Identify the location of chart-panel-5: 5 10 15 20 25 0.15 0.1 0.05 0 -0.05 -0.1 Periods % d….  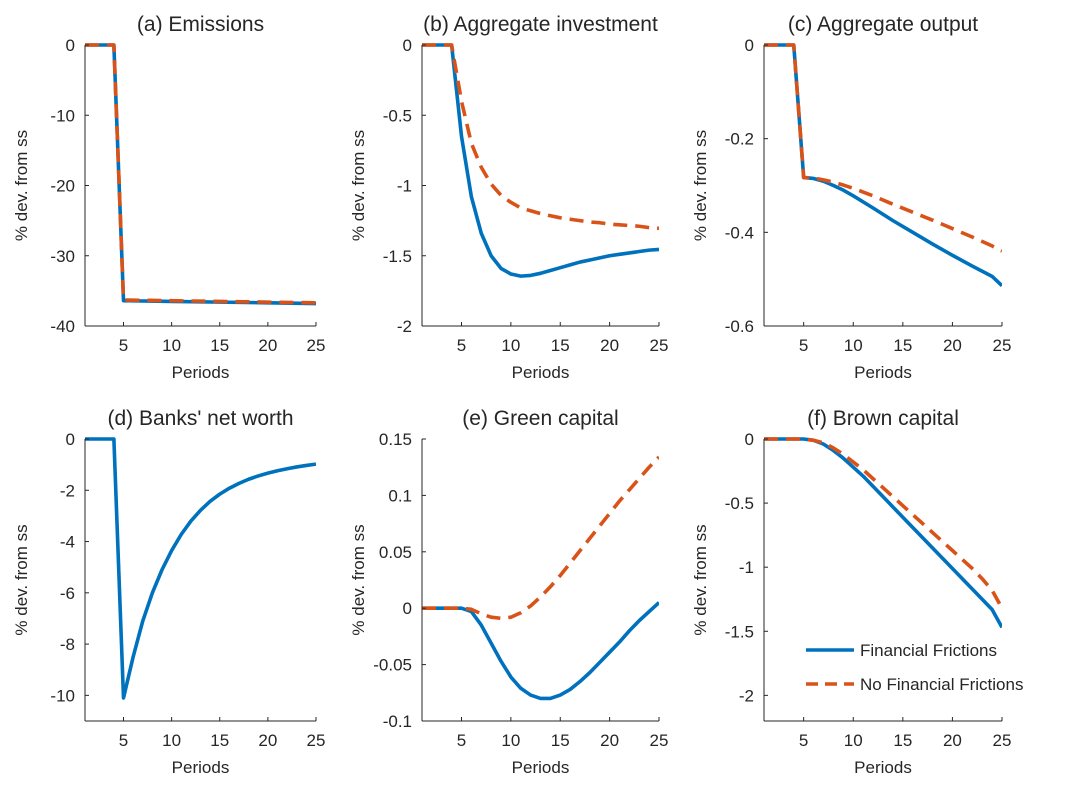
(508, 592).